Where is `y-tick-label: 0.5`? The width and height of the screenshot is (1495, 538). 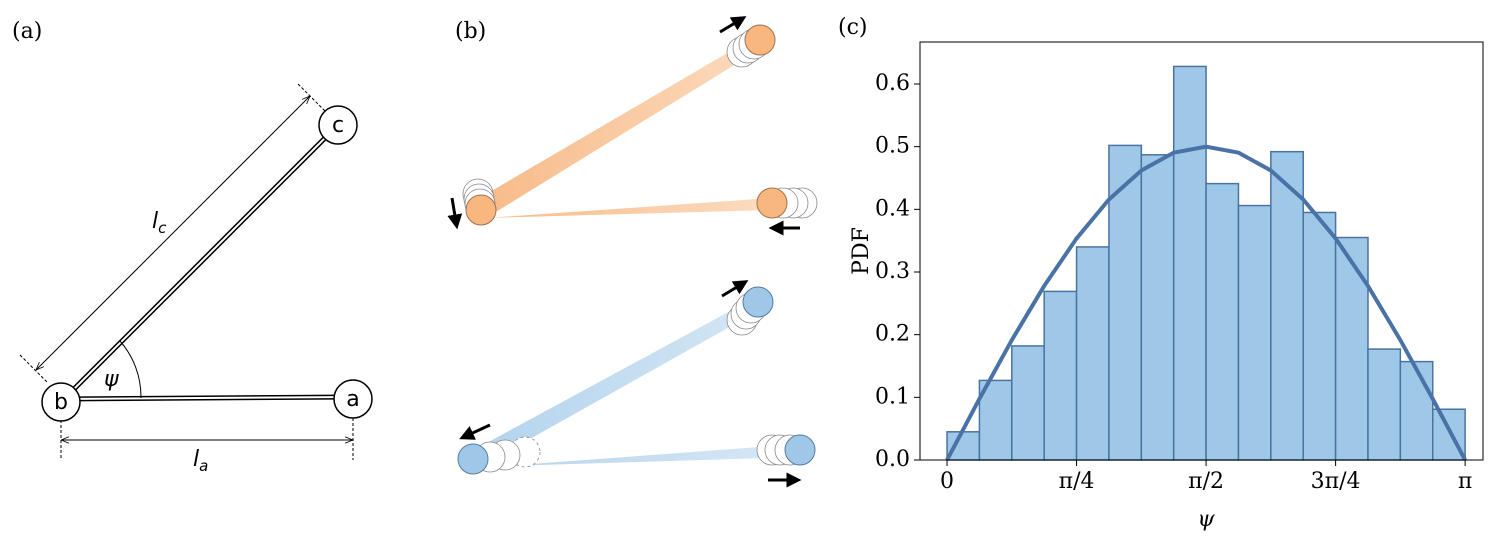
y-tick-label: 0.5 is located at coordinates (892, 146).